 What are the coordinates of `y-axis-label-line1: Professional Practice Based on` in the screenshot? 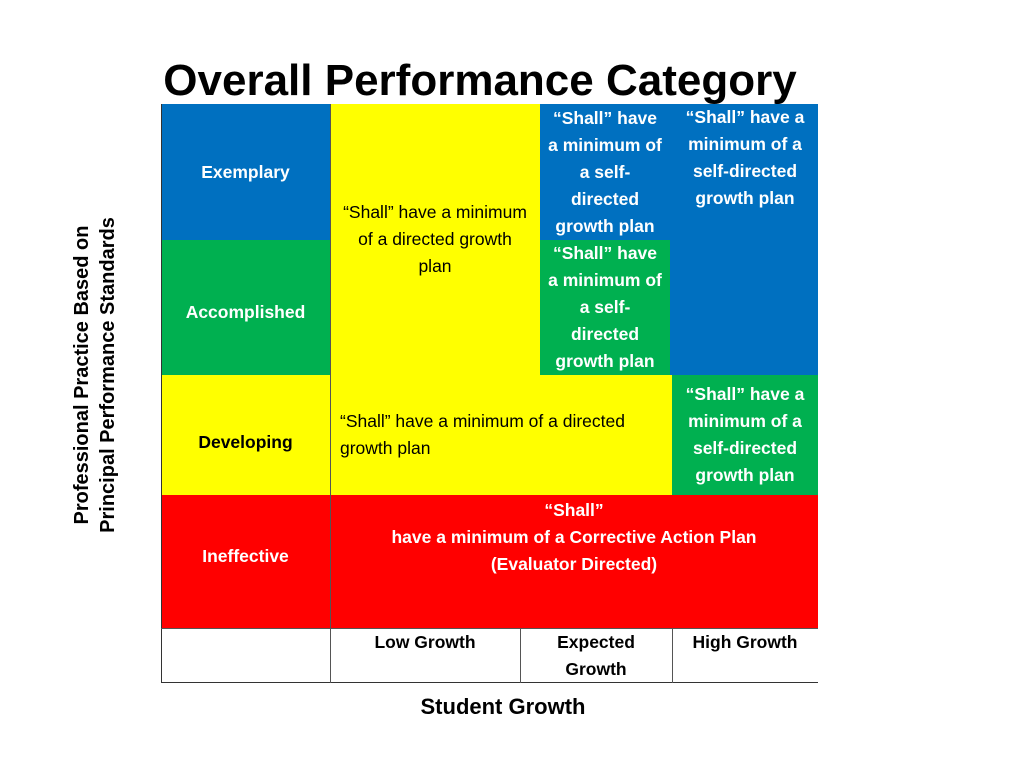 It's located at (82, 375).